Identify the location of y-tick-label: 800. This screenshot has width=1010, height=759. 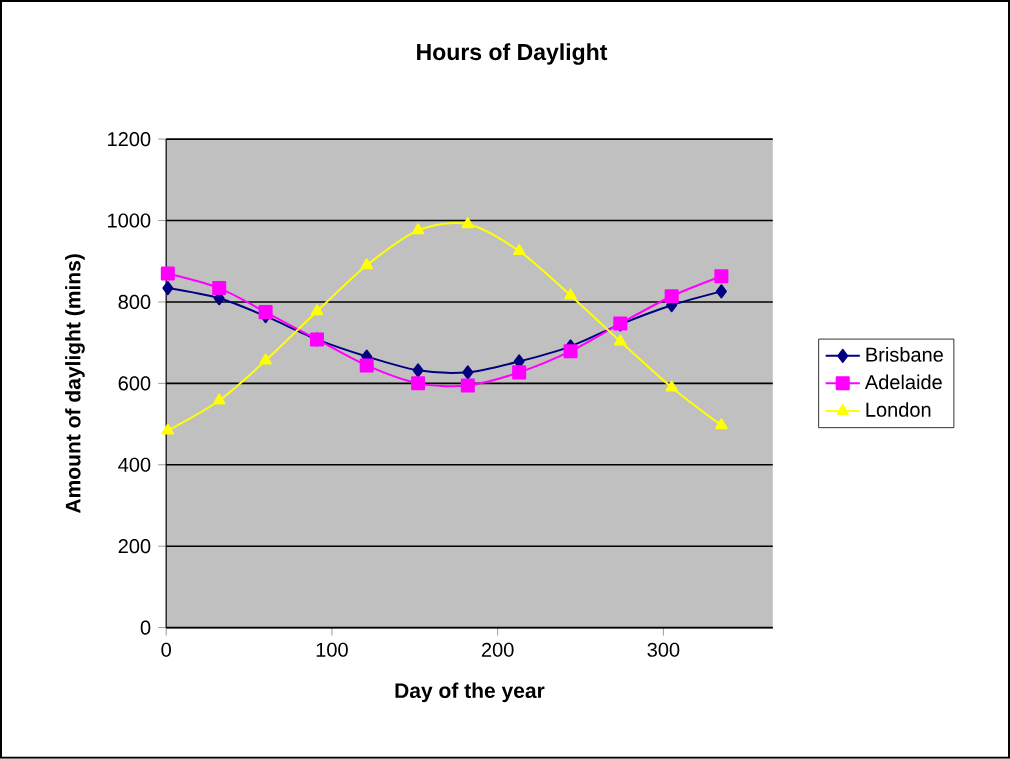
(134, 302).